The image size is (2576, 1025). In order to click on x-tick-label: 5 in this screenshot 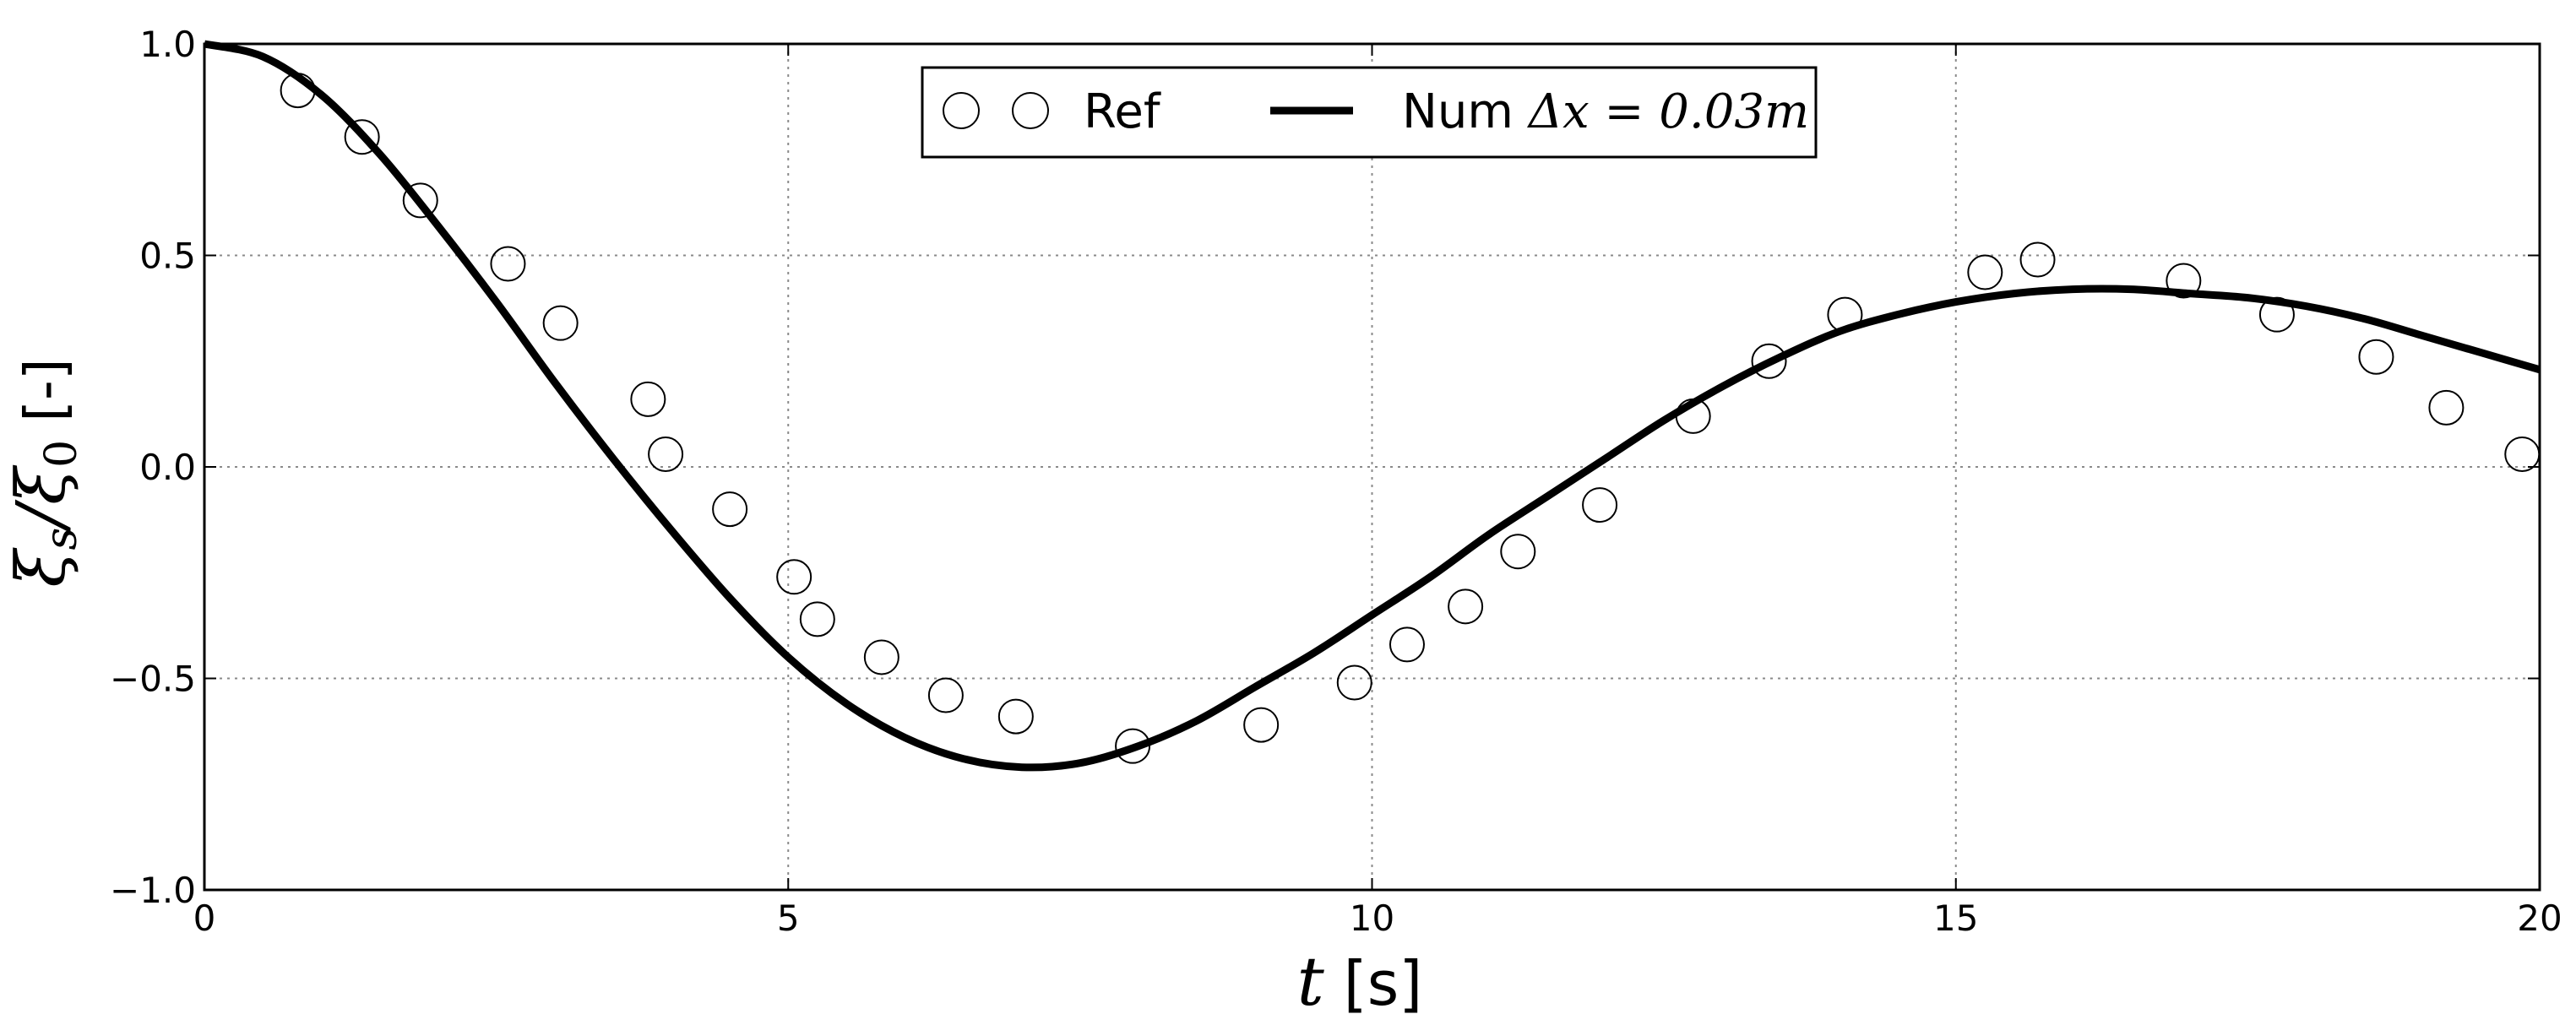, I will do `click(788, 918)`.